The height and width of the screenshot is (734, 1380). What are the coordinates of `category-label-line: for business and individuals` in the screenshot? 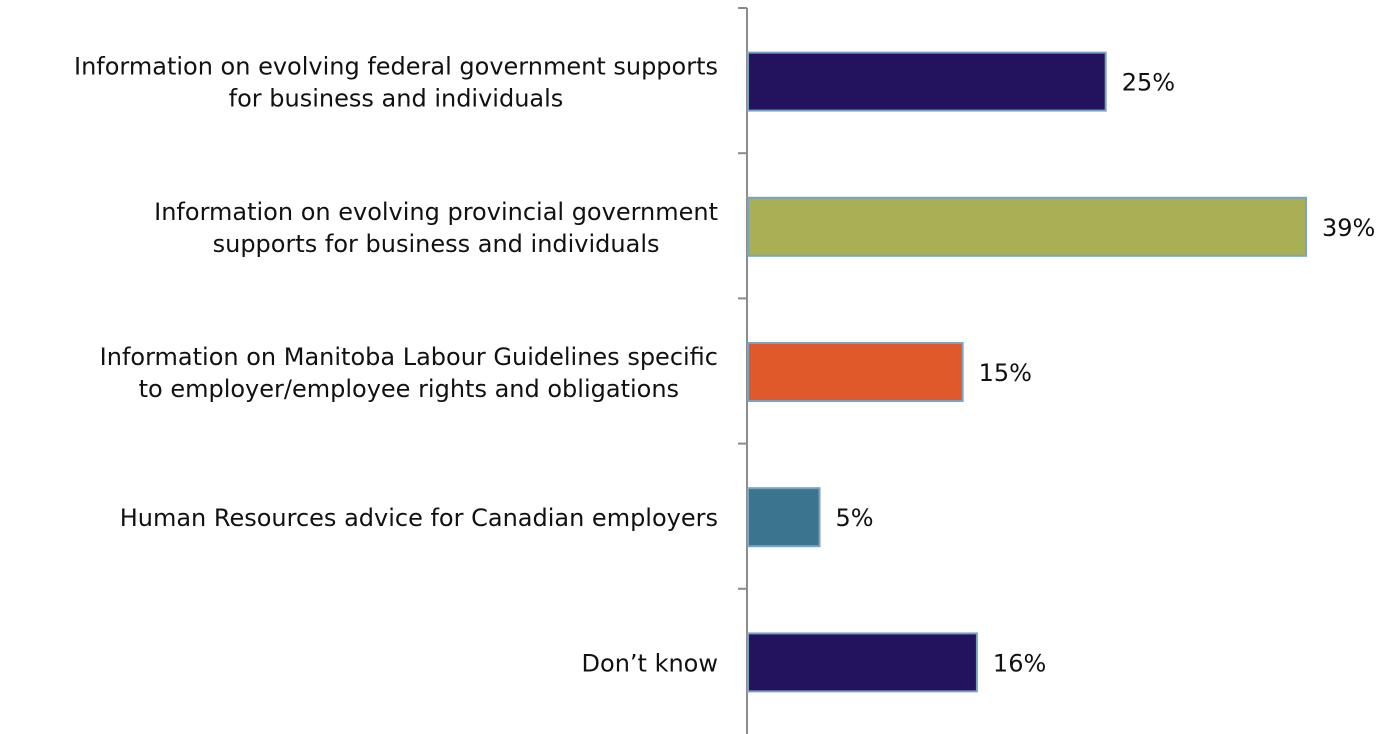 It's located at (396, 99).